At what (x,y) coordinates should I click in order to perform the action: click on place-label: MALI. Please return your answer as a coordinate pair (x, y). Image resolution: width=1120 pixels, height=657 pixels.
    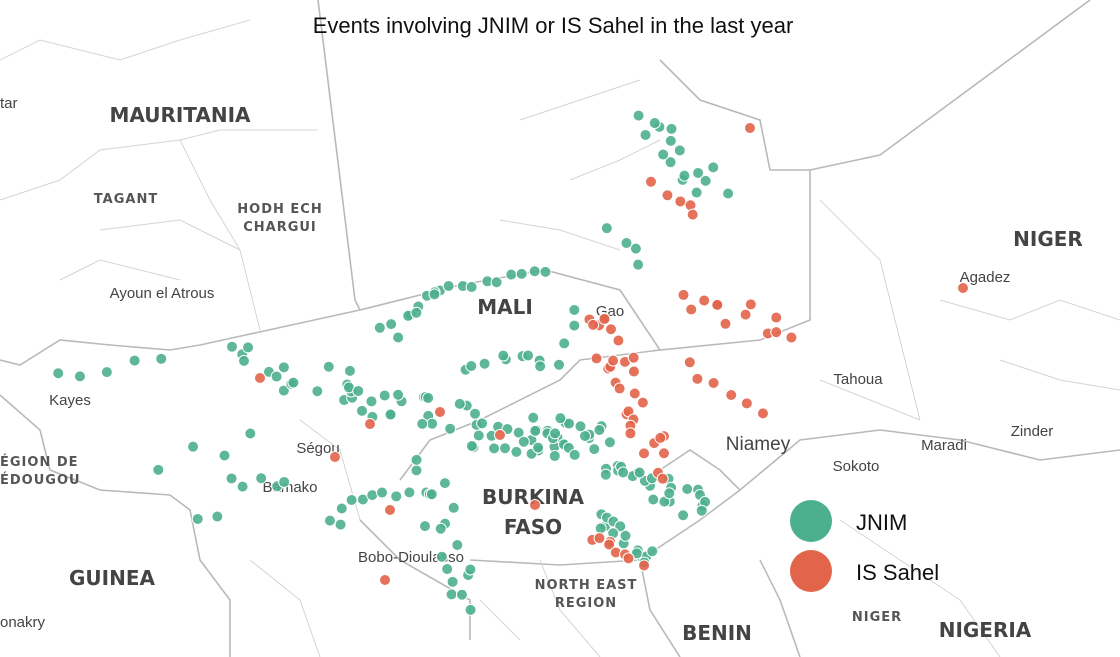
    Looking at the image, I should click on (505, 307).